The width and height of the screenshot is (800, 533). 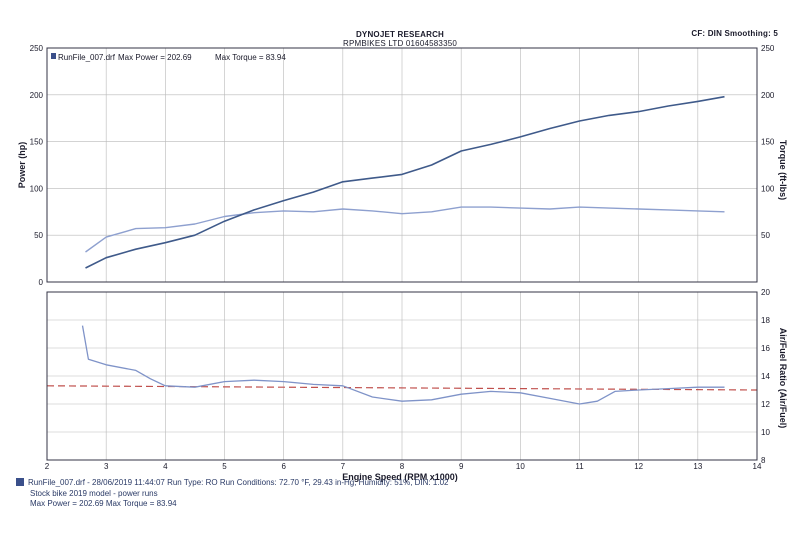 What do you see at coordinates (37, 48) in the screenshot?
I see `y-tick-label-power: 250` at bounding box center [37, 48].